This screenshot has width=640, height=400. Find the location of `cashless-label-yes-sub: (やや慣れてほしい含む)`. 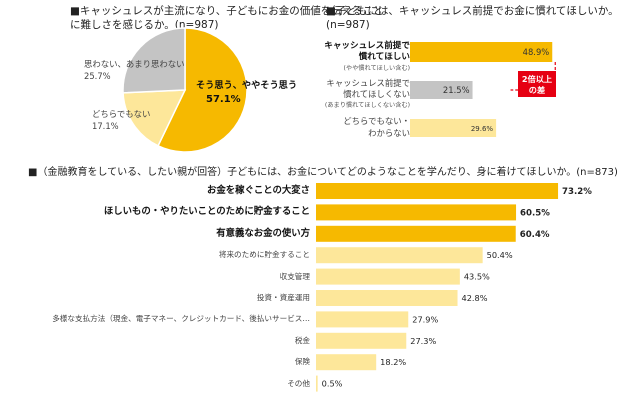

cashless-label-yes-sub: (やや慣れてほしい含む) is located at coordinates (376, 68).